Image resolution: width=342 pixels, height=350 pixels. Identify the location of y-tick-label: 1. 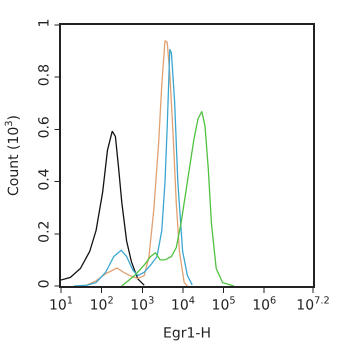
(44, 23).